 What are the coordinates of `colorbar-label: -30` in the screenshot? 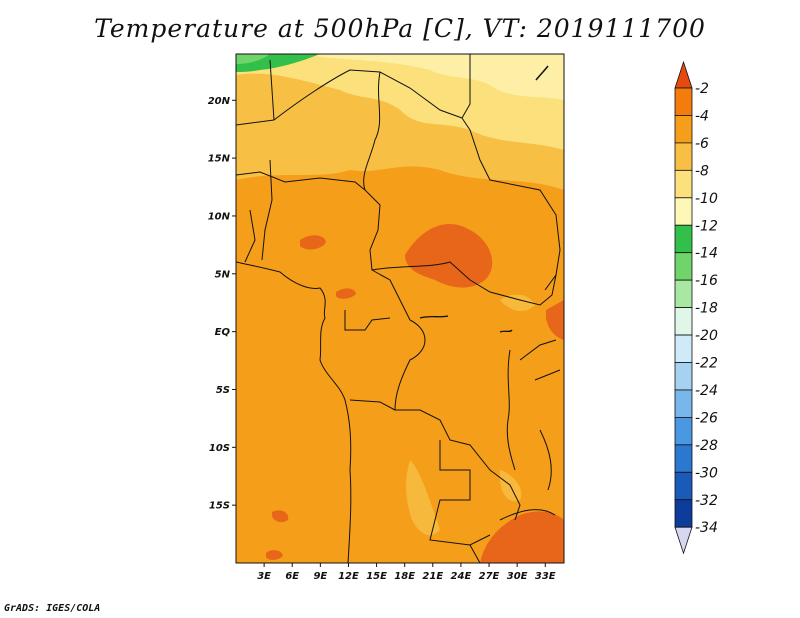 It's located at (706, 473).